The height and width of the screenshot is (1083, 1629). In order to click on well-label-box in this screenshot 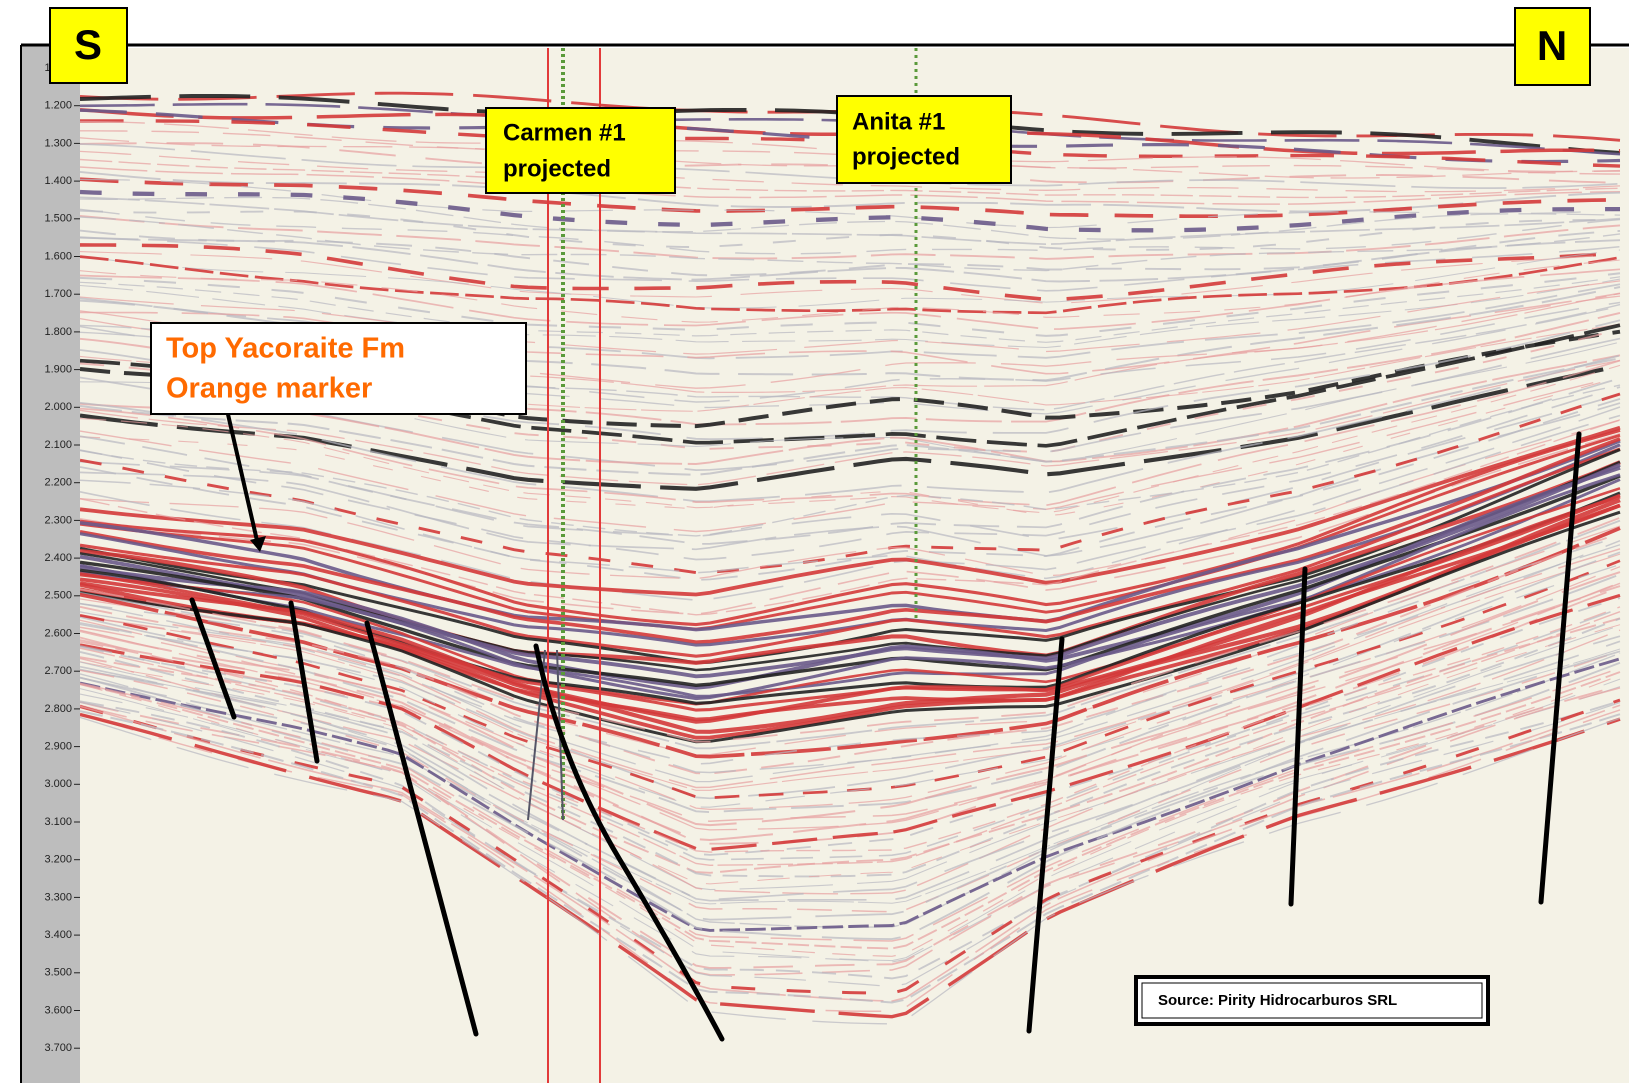, I will do `click(924, 139)`.